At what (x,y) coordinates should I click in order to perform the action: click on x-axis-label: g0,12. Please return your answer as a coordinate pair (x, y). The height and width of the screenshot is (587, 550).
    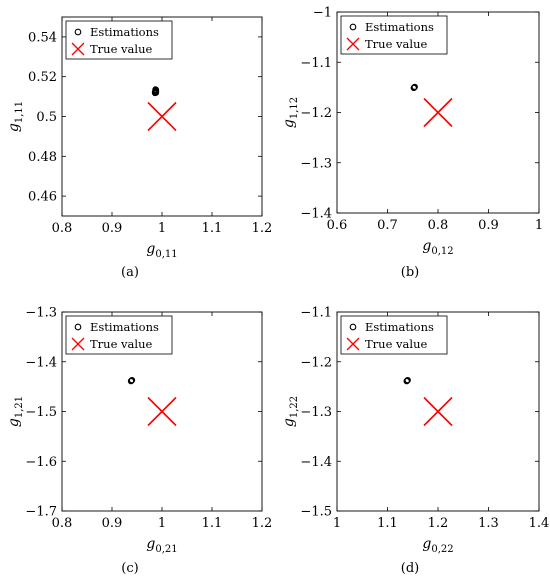
    Looking at the image, I should click on (437, 247).